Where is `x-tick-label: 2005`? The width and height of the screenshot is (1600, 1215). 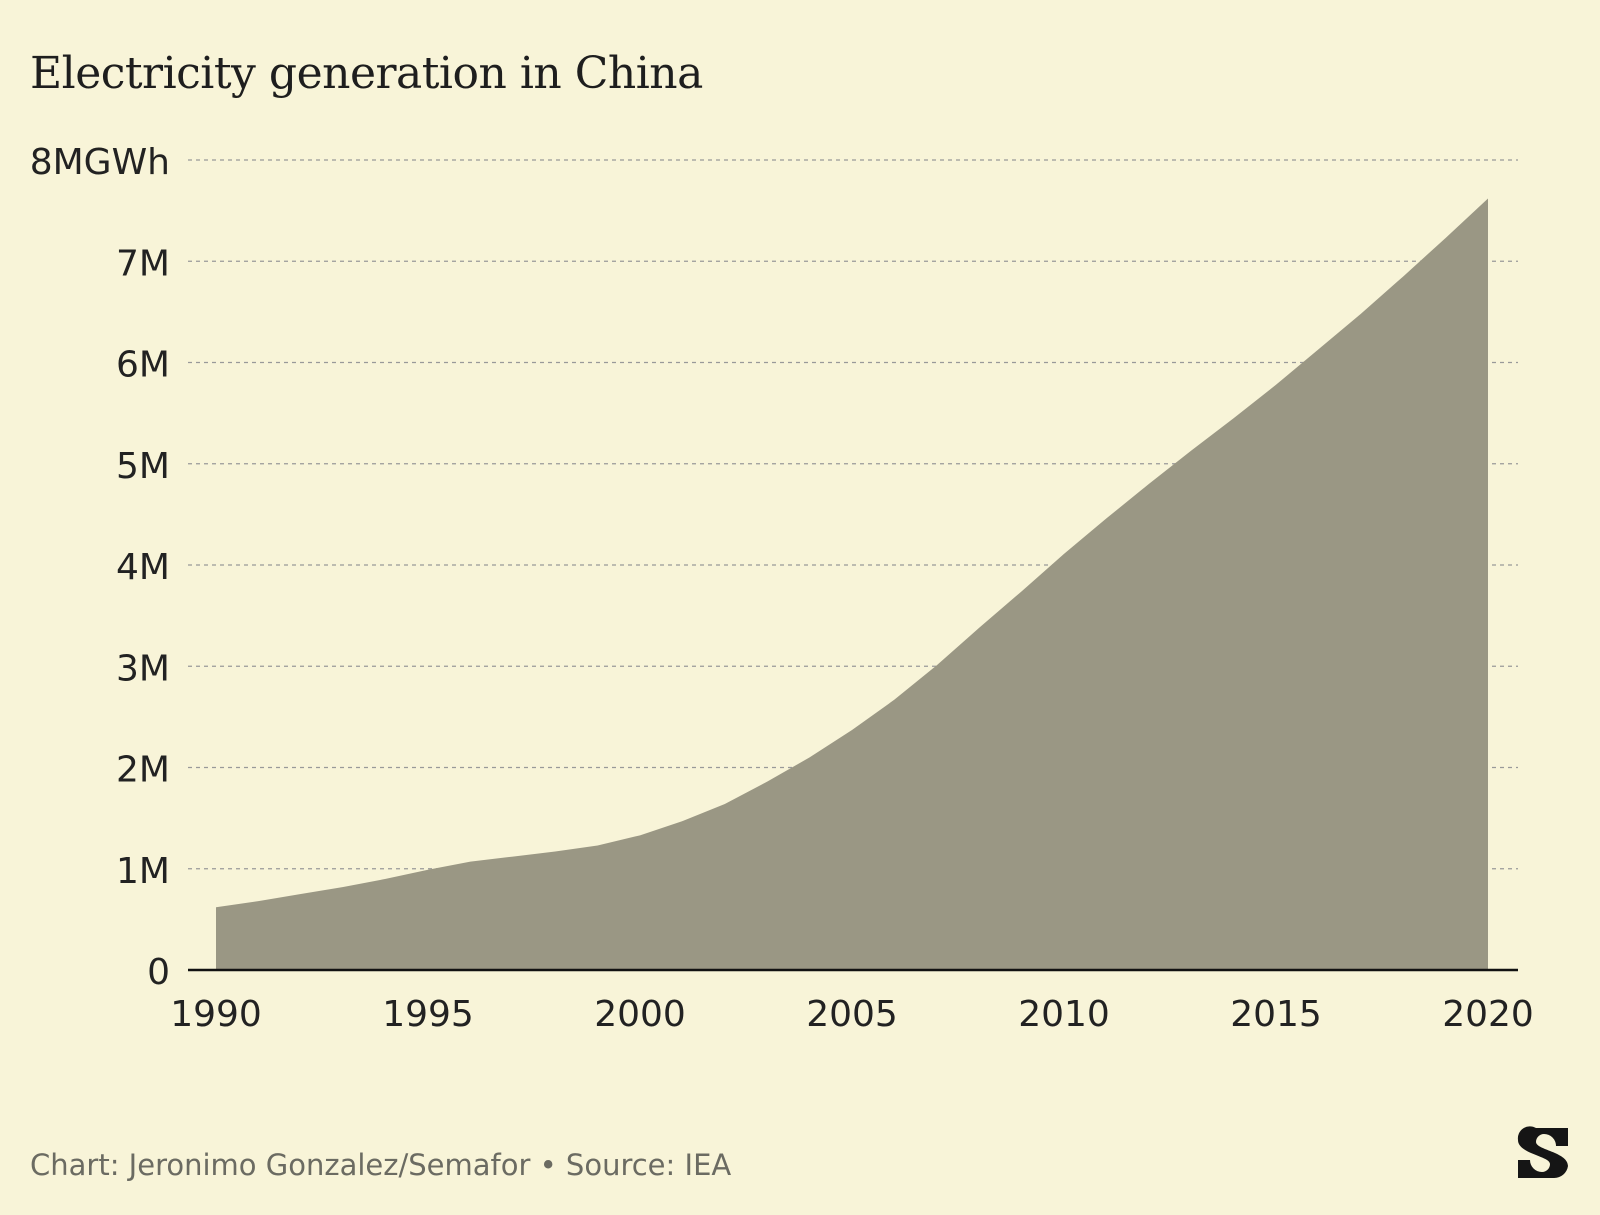
x-tick-label: 2005 is located at coordinates (852, 1014).